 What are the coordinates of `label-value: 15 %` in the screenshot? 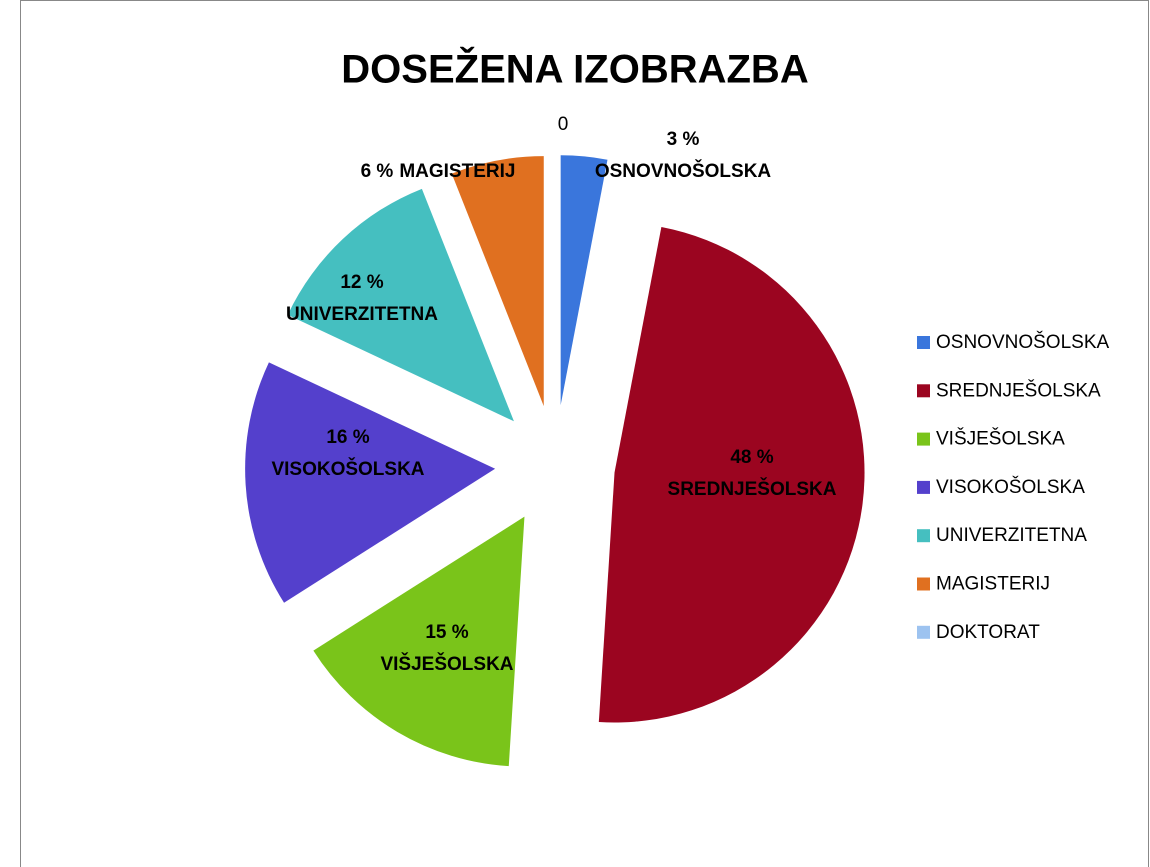 It's located at (446, 632).